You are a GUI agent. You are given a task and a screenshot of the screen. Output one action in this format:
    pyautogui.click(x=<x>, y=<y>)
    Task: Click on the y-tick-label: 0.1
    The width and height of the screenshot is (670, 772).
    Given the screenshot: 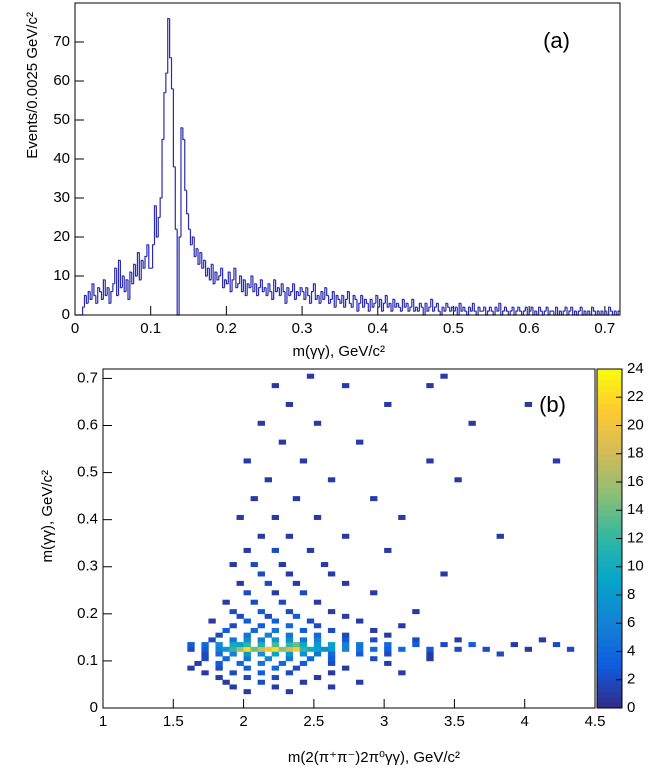 What is the action you would take?
    pyautogui.click(x=87, y=660)
    